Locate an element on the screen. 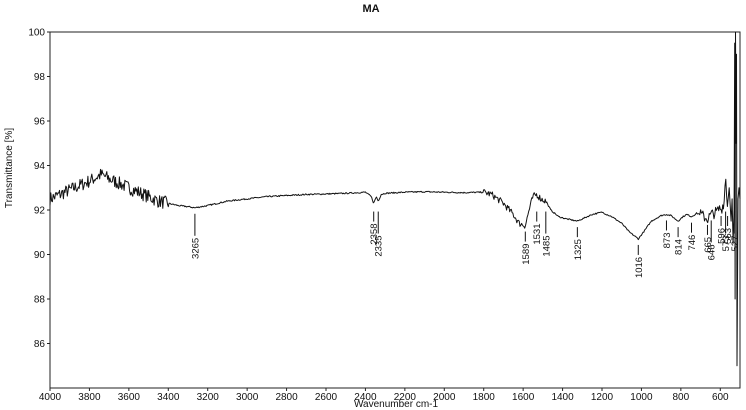  y-tick-label: 92 is located at coordinates (40, 211).